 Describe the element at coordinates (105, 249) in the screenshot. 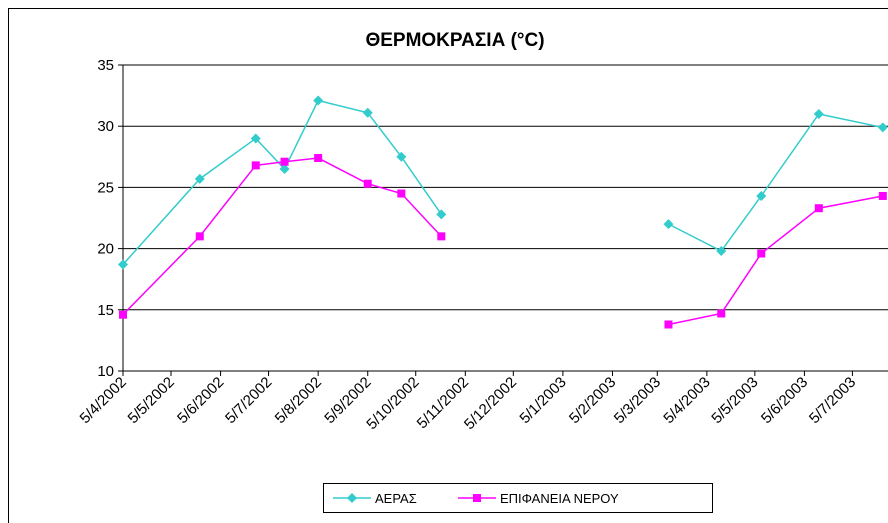

I see `y-tick-label: 20` at that location.